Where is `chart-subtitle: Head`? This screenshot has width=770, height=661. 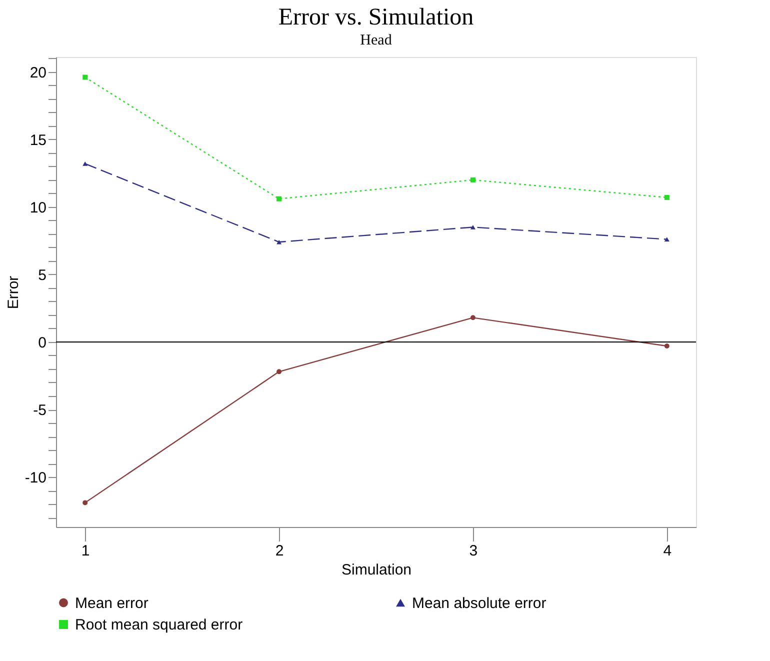
chart-subtitle: Head is located at coordinates (376, 40).